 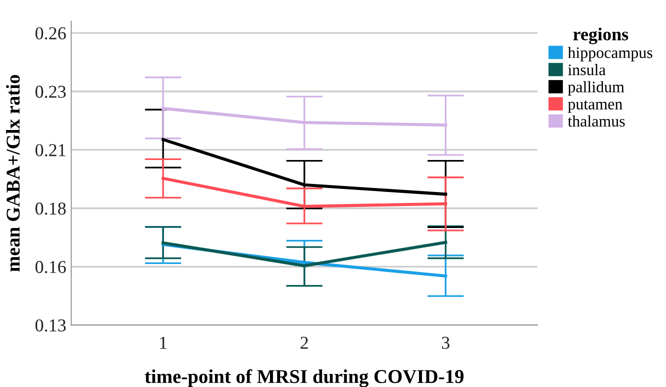 What do you see at coordinates (600, 36) in the screenshot?
I see `legend-title: regions` at bounding box center [600, 36].